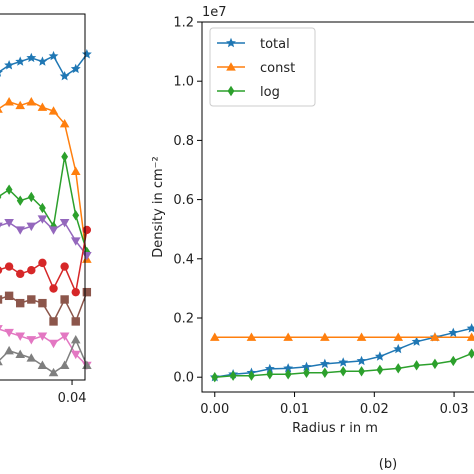  I want to click on right-x-tick-label: 0.01, so click(294, 409).